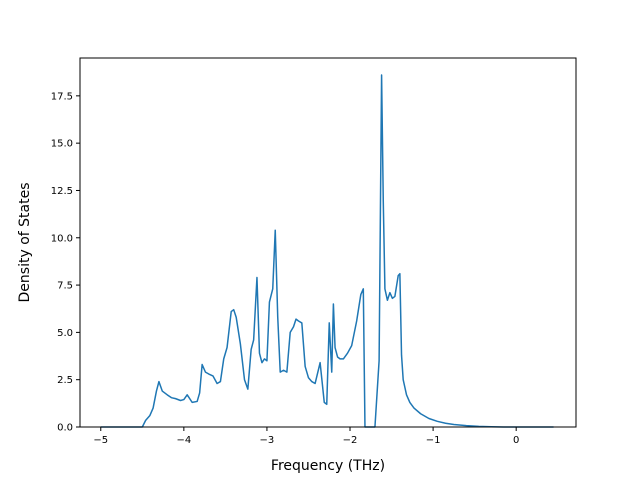 The width and height of the screenshot is (640, 480). I want to click on x-tick-label: −1, so click(433, 440).